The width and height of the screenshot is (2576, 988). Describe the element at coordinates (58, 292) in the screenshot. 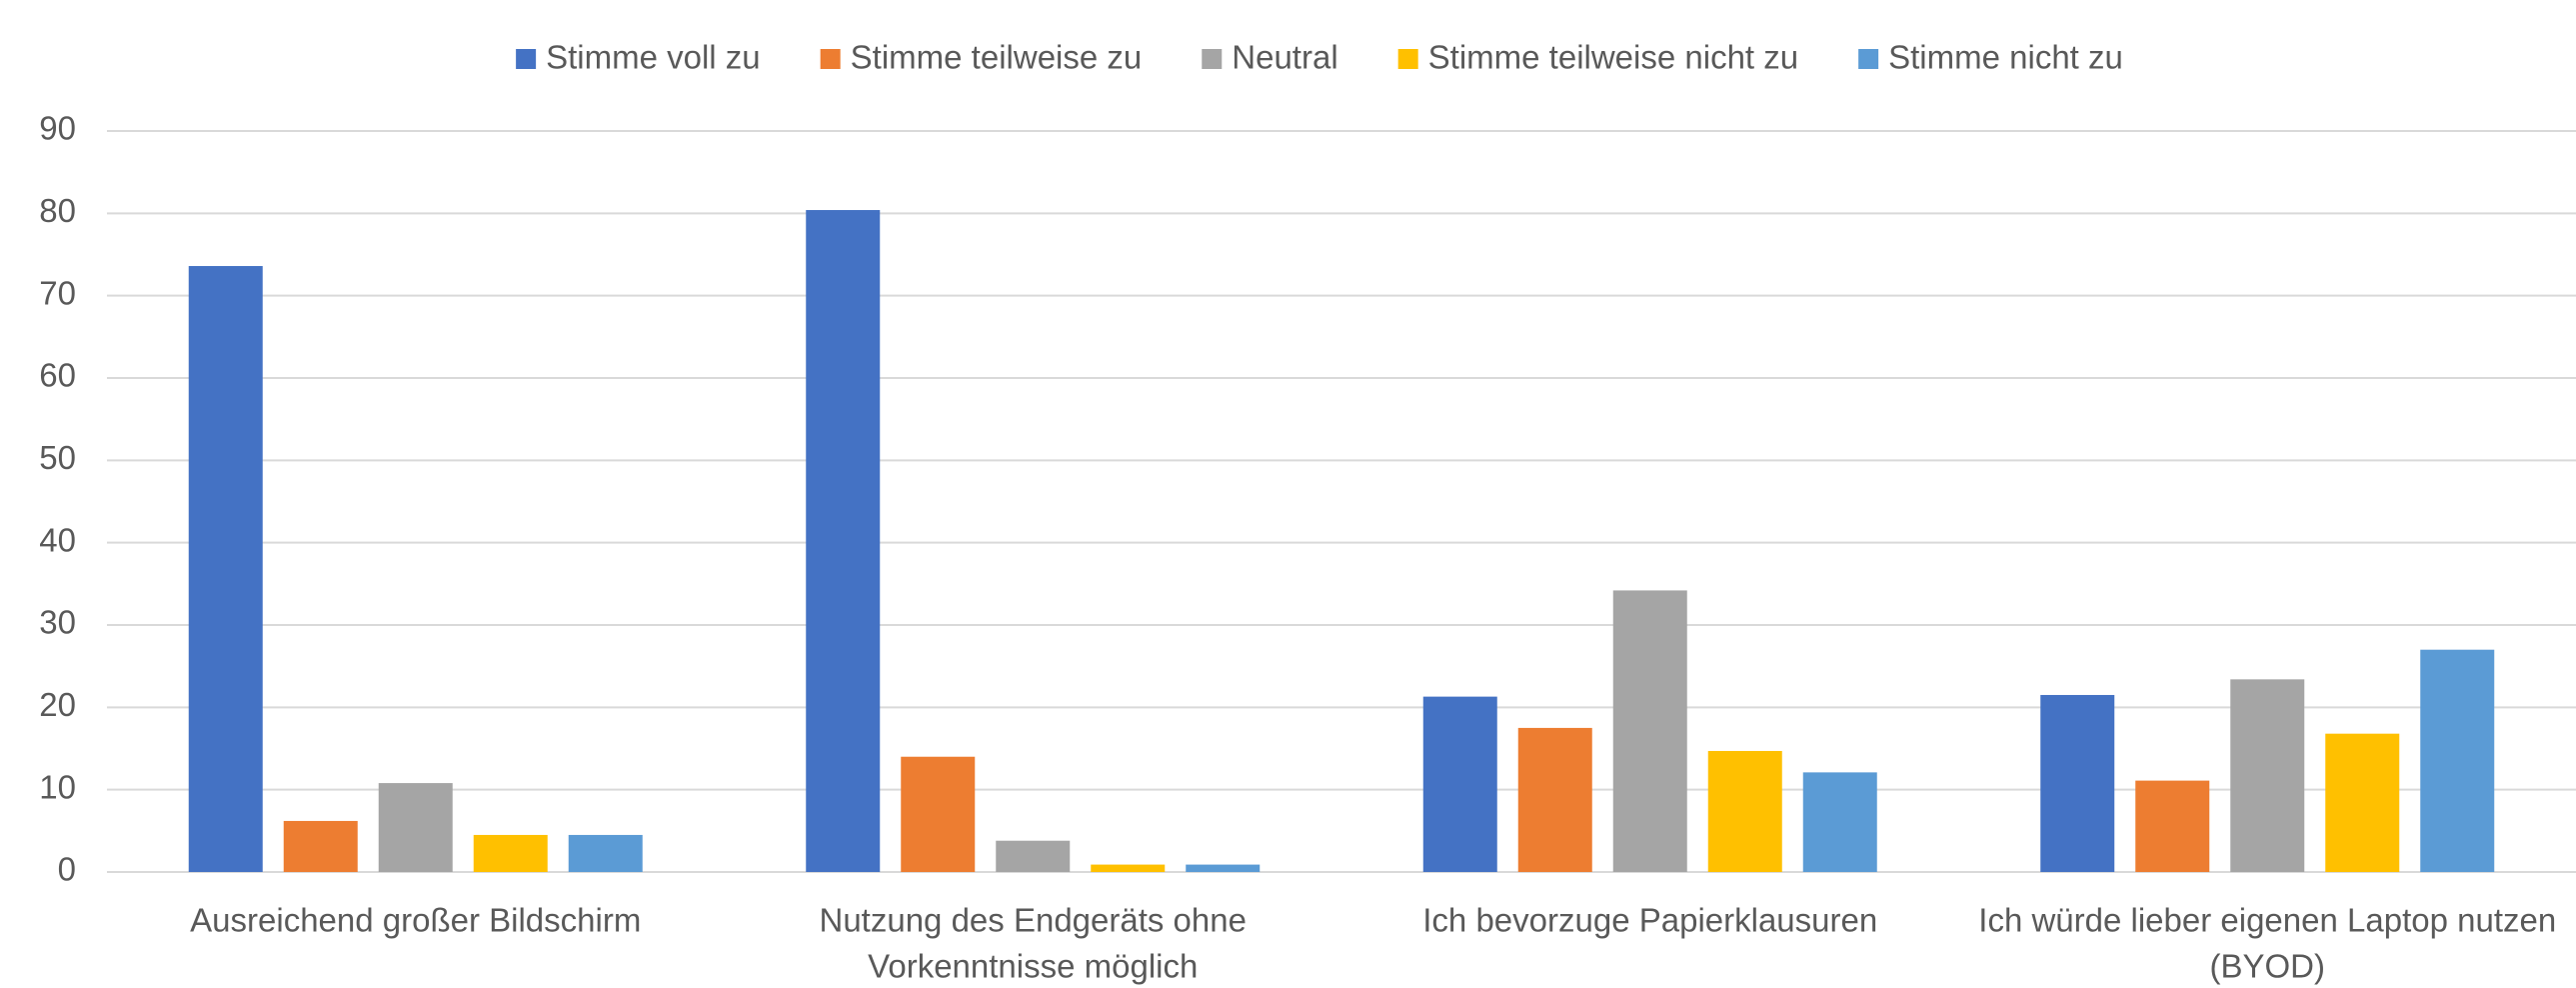

I see `y-tick-label: 70` at that location.